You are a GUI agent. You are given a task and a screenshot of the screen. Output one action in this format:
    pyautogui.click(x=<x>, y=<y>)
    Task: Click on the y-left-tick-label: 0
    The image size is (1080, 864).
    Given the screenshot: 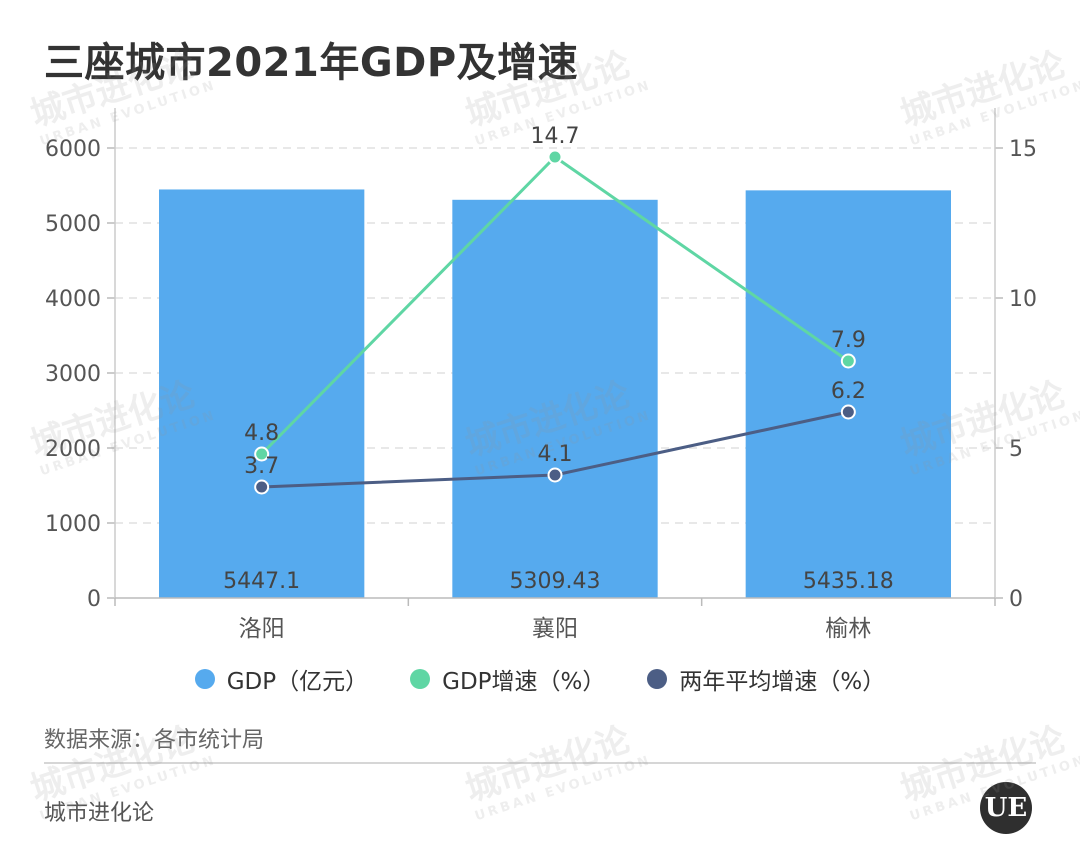 What is the action you would take?
    pyautogui.click(x=94, y=599)
    